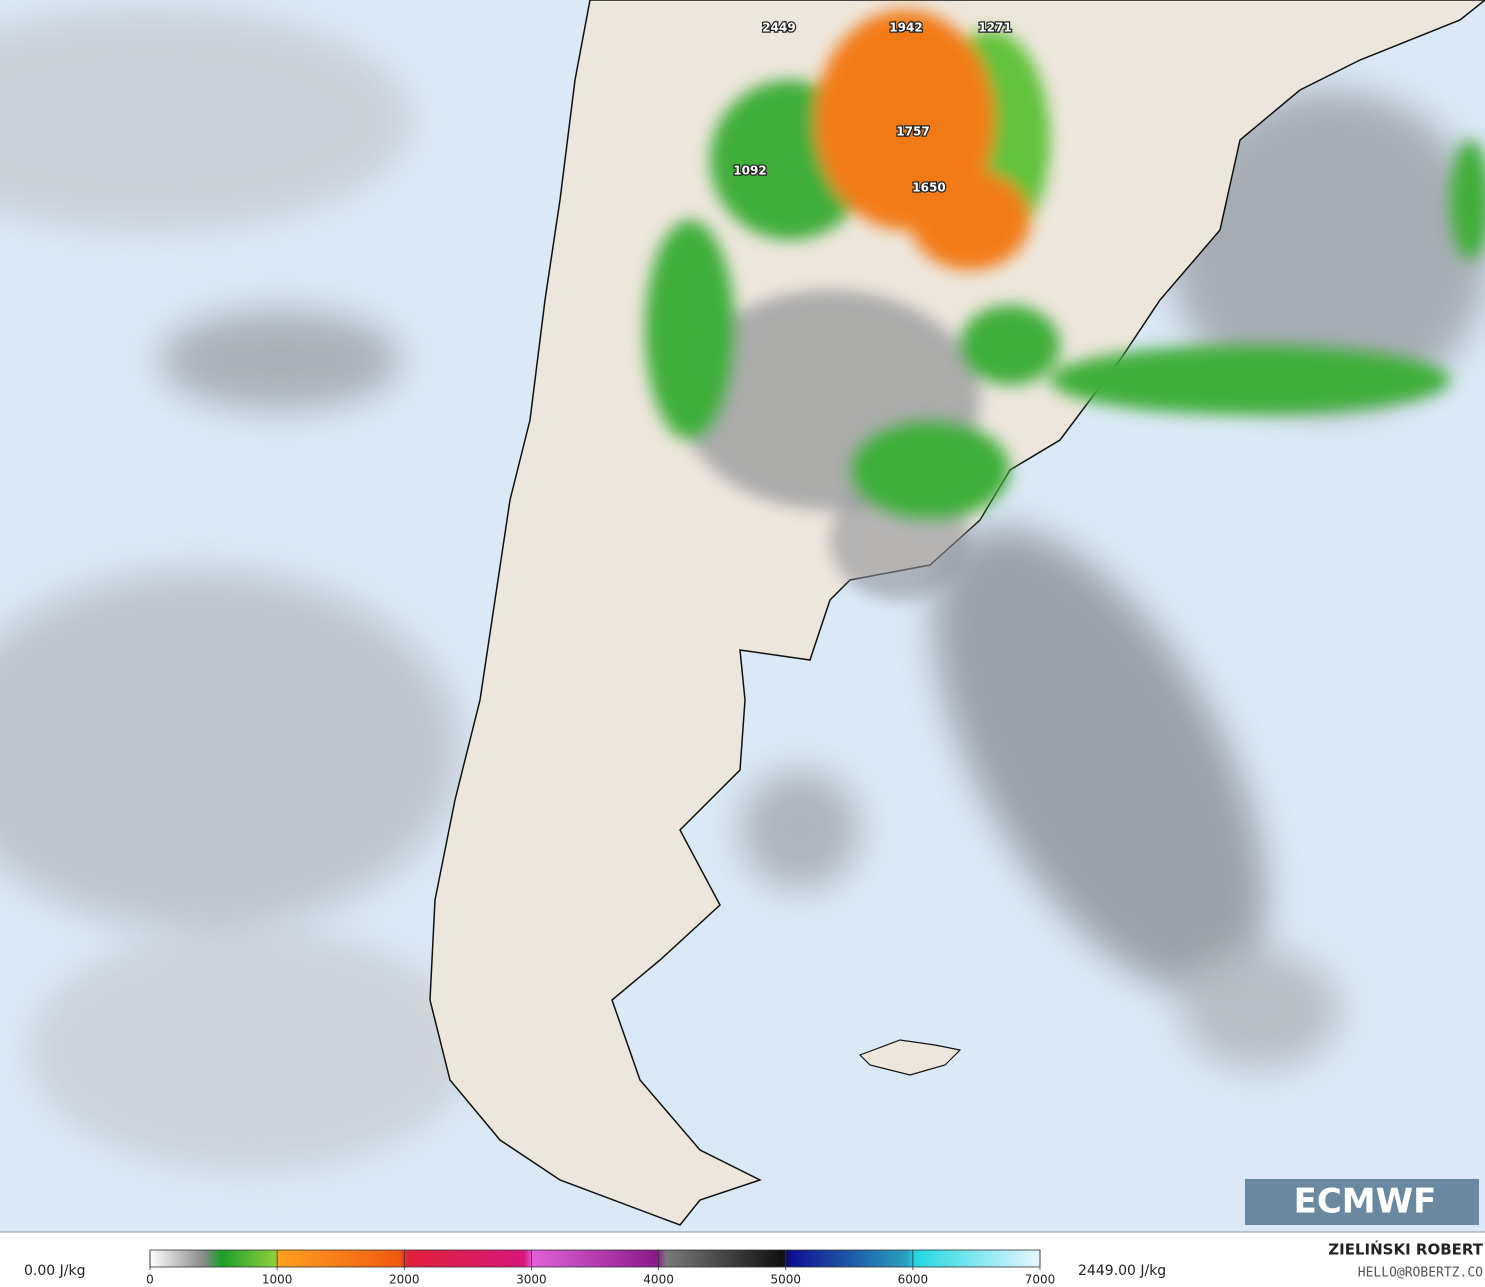 The width and height of the screenshot is (1485, 1287). Describe the element at coordinates (531, 1280) in the screenshot. I see `colorbar-tick-label: 3000` at that location.